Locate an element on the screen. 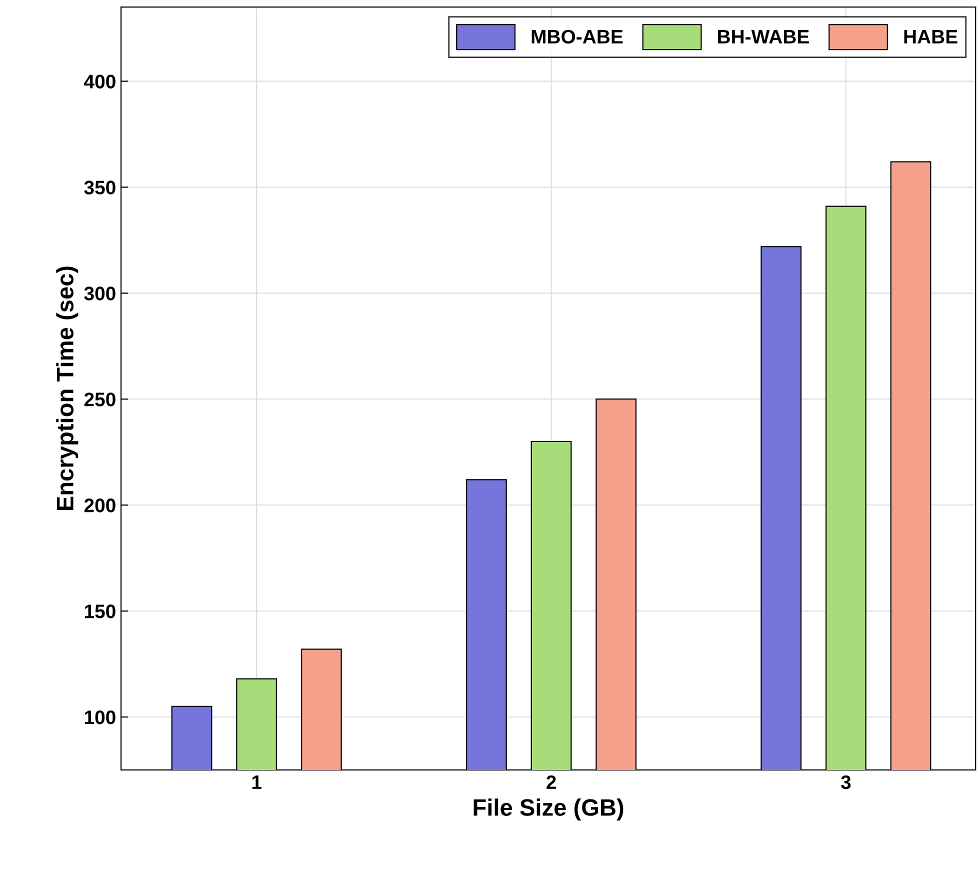  y-tick-label: 300 is located at coordinates (100, 293).